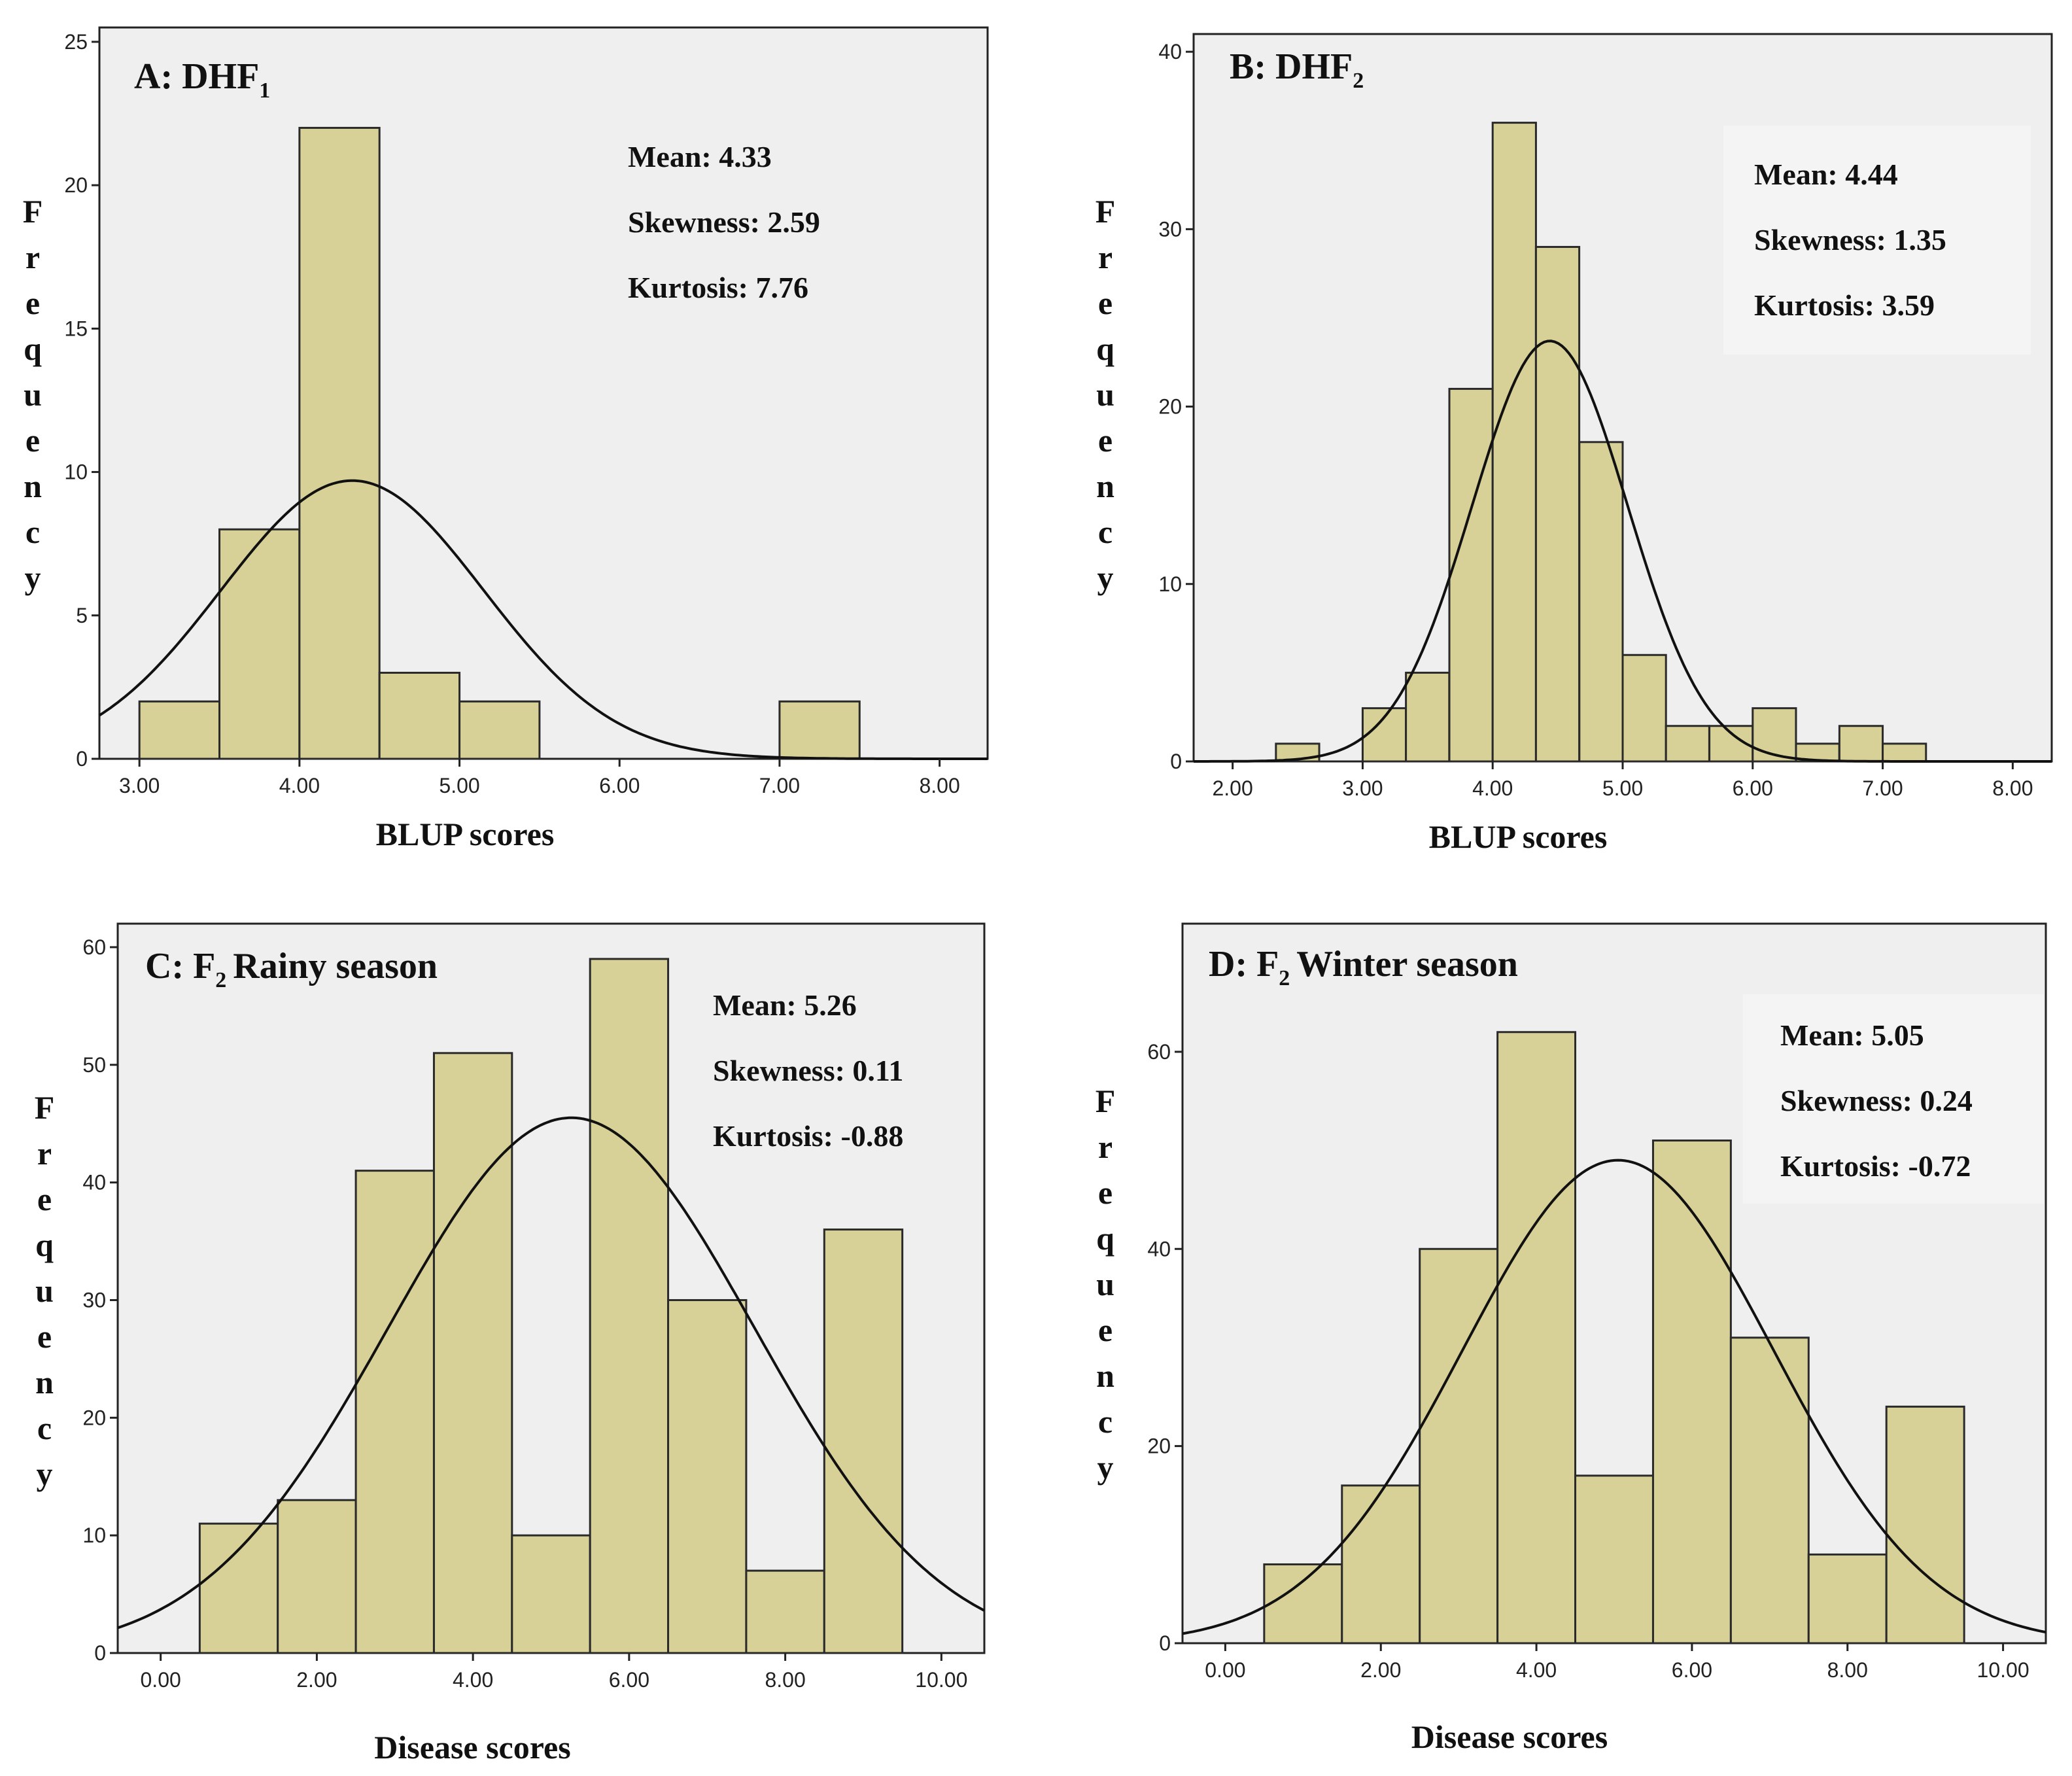  What do you see at coordinates (1364, 967) in the screenshot?
I see `panel-title: D: F2 Winter season` at bounding box center [1364, 967].